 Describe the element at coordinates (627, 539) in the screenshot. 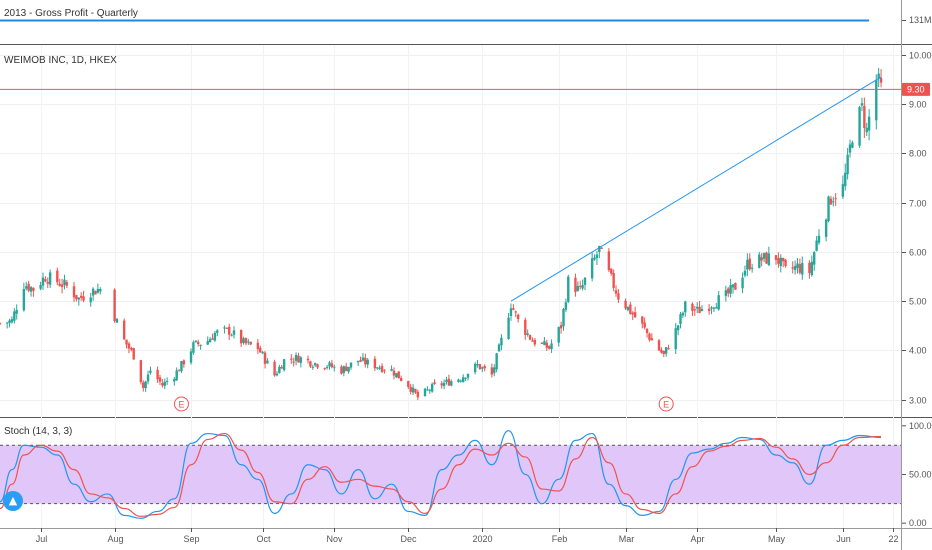

I see `time-tick-label: Mar` at that location.